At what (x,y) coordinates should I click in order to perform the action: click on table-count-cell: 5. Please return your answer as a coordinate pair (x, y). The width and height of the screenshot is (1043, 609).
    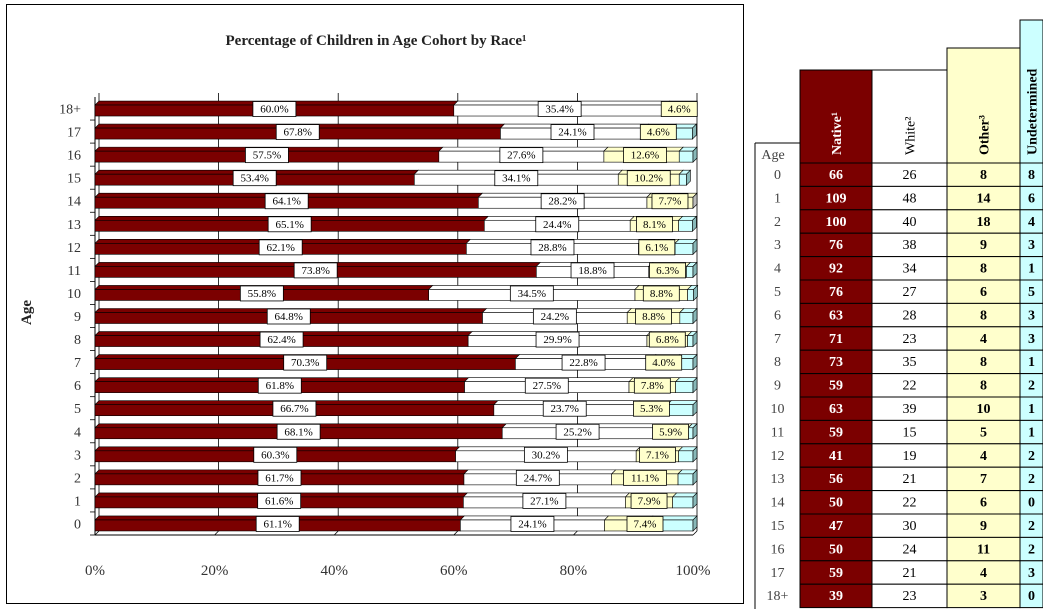
    Looking at the image, I should click on (1031, 292).